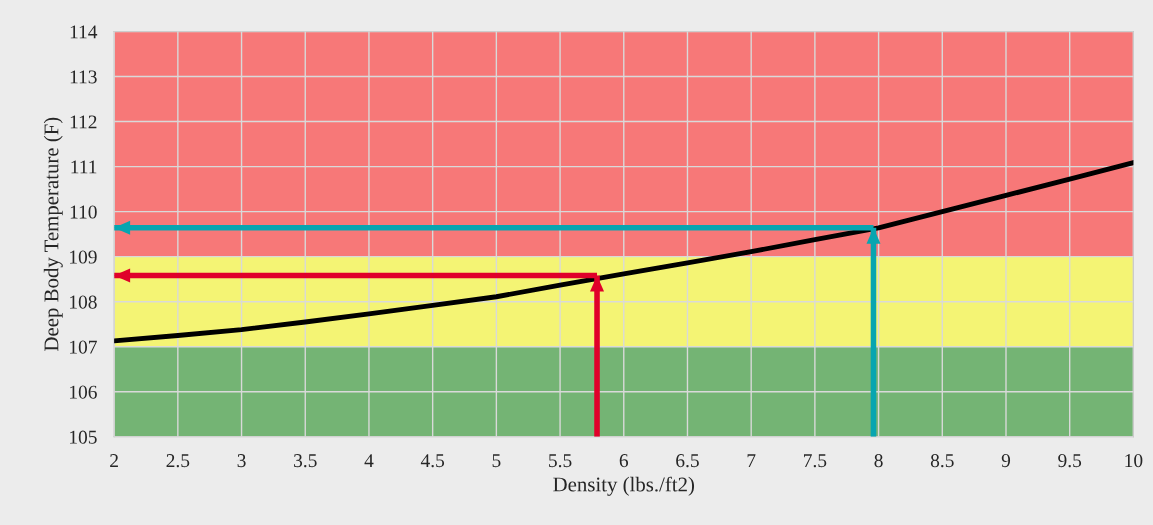 The width and height of the screenshot is (1153, 525). Describe the element at coordinates (815, 461) in the screenshot. I see `x-tick-label: 7.5` at that location.